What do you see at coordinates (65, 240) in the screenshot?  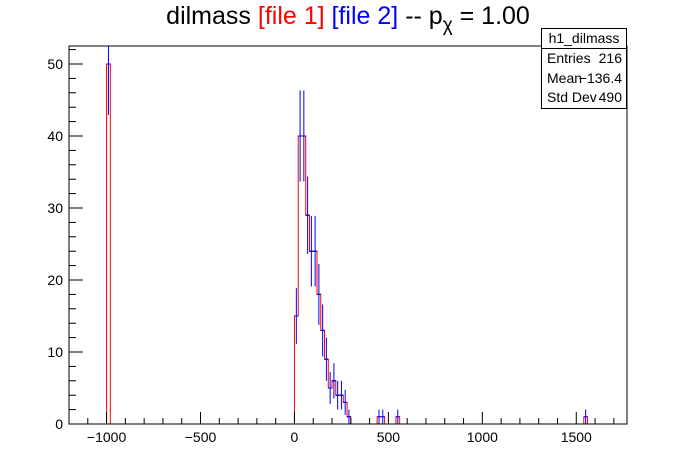 I see `y-axis: 0 10 20 30 40 50` at bounding box center [65, 240].